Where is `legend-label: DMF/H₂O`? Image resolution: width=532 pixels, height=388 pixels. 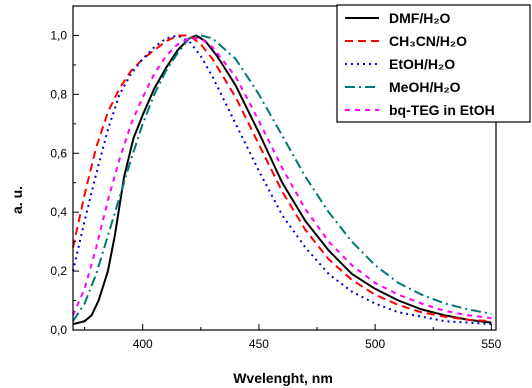 legend-label: DMF/H₂O is located at coordinates (420, 18).